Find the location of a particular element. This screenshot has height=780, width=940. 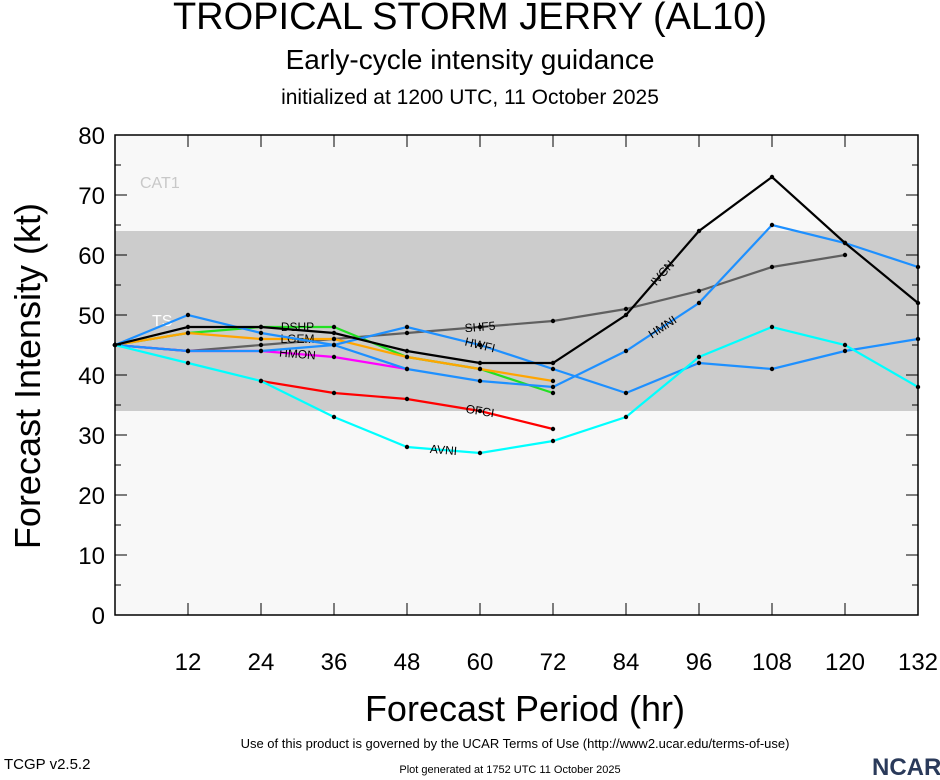

x-axis-label: Forecast Period (hr) is located at coordinates (525, 708).